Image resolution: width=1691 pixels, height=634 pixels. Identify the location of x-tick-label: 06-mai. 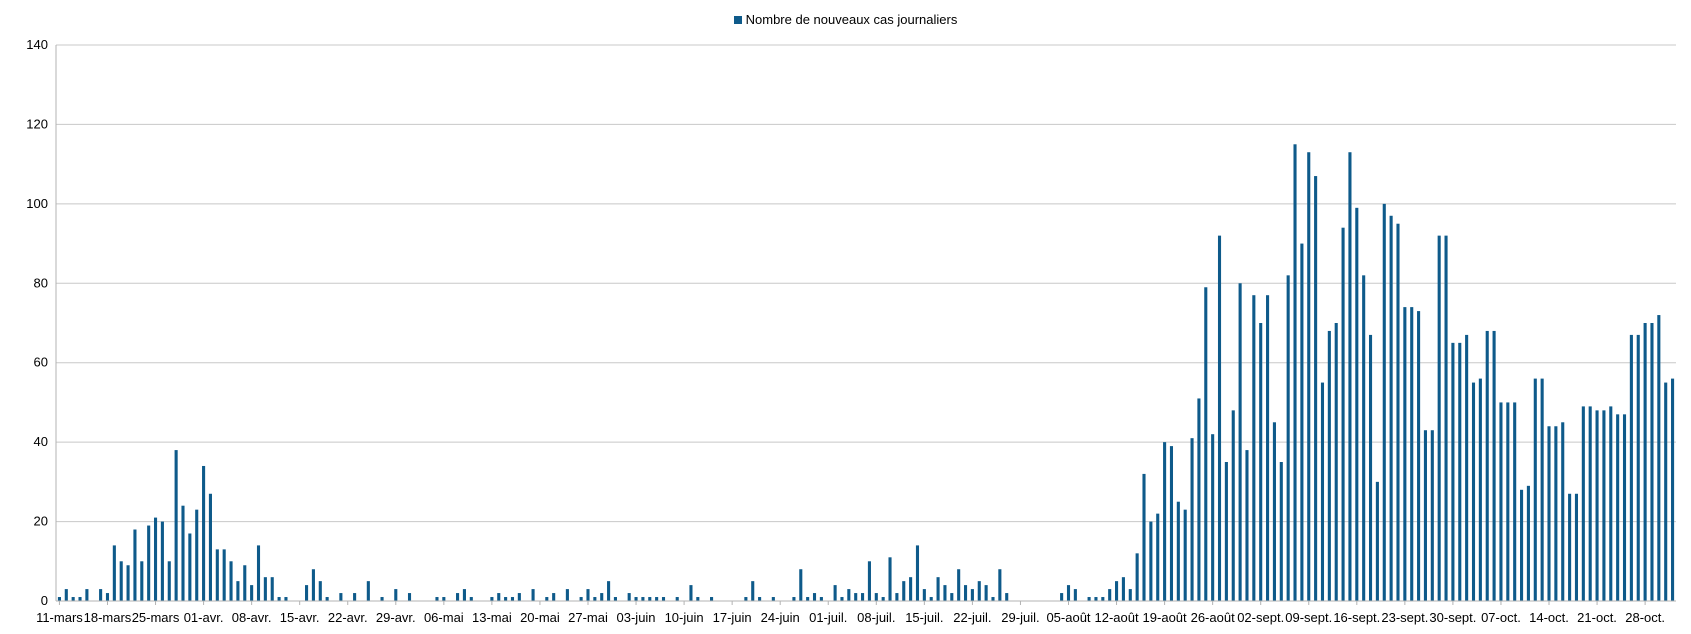
(444, 617).